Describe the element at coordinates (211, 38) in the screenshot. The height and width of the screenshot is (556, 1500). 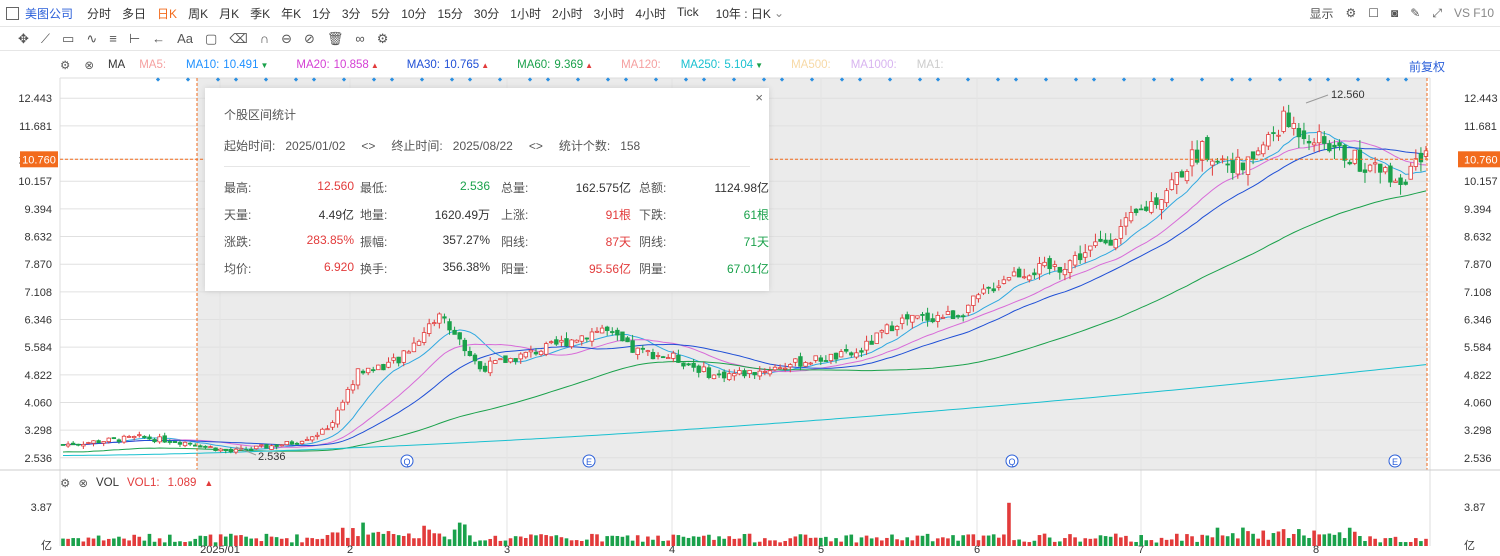
I see `comment-icon: ▢` at that location.